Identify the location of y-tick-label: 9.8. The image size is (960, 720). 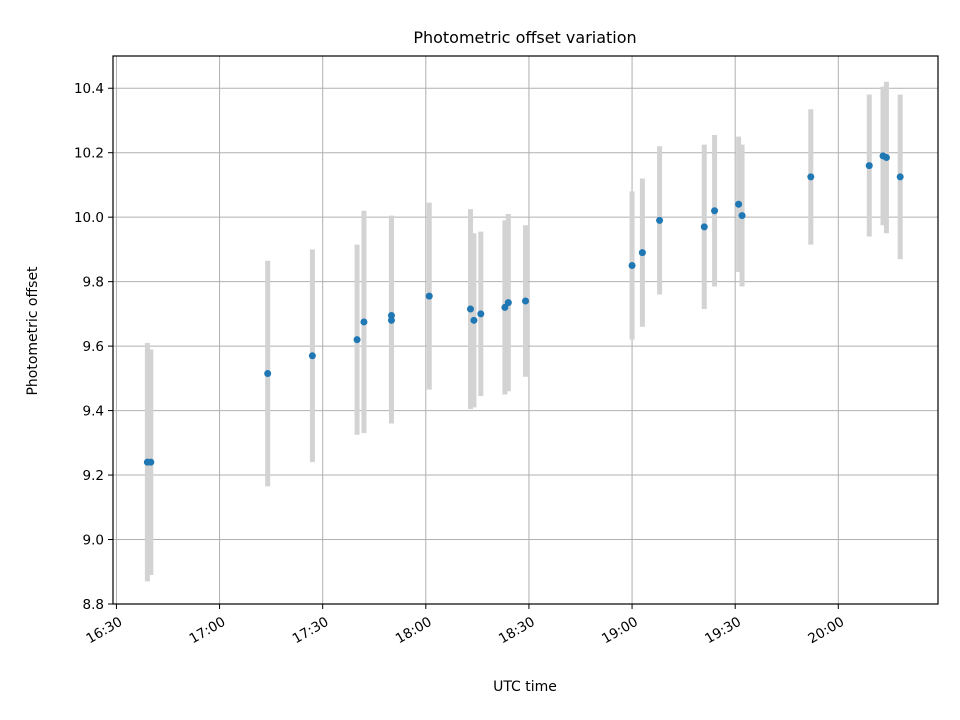
(93, 283).